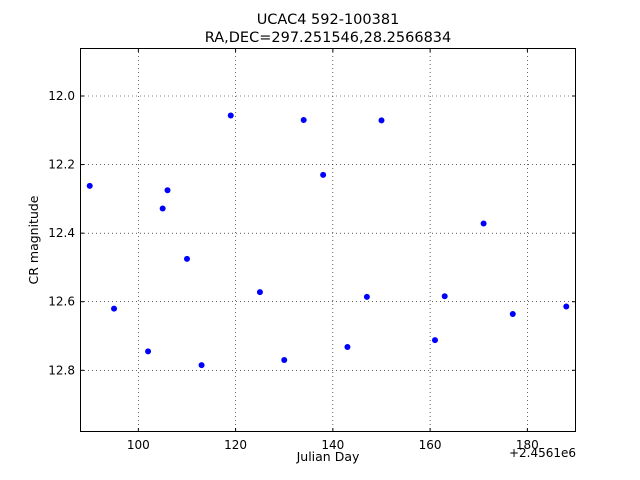 This screenshot has width=640, height=480. What do you see at coordinates (542, 453) in the screenshot?
I see `x-axis-offset-label: +2.4561e6` at bounding box center [542, 453].